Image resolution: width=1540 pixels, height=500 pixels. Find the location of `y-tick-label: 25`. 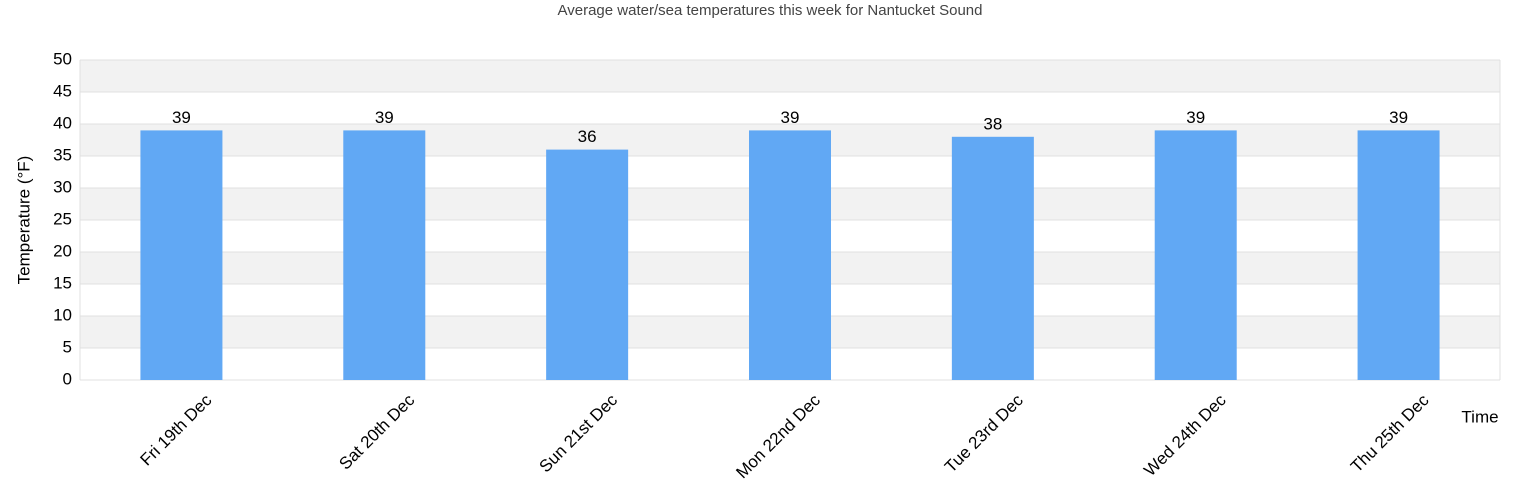

y-tick-label: 25 is located at coordinates (62, 218).